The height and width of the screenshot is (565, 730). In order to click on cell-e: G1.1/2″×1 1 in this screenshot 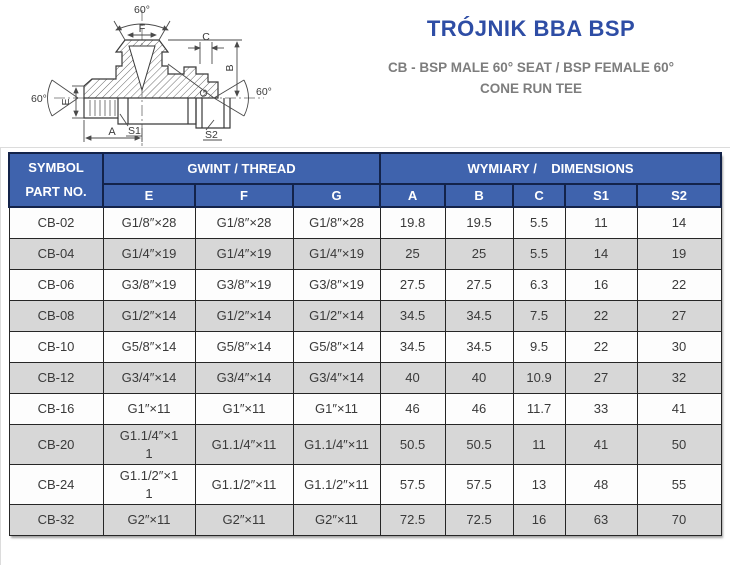, I will do `click(149, 485)`.